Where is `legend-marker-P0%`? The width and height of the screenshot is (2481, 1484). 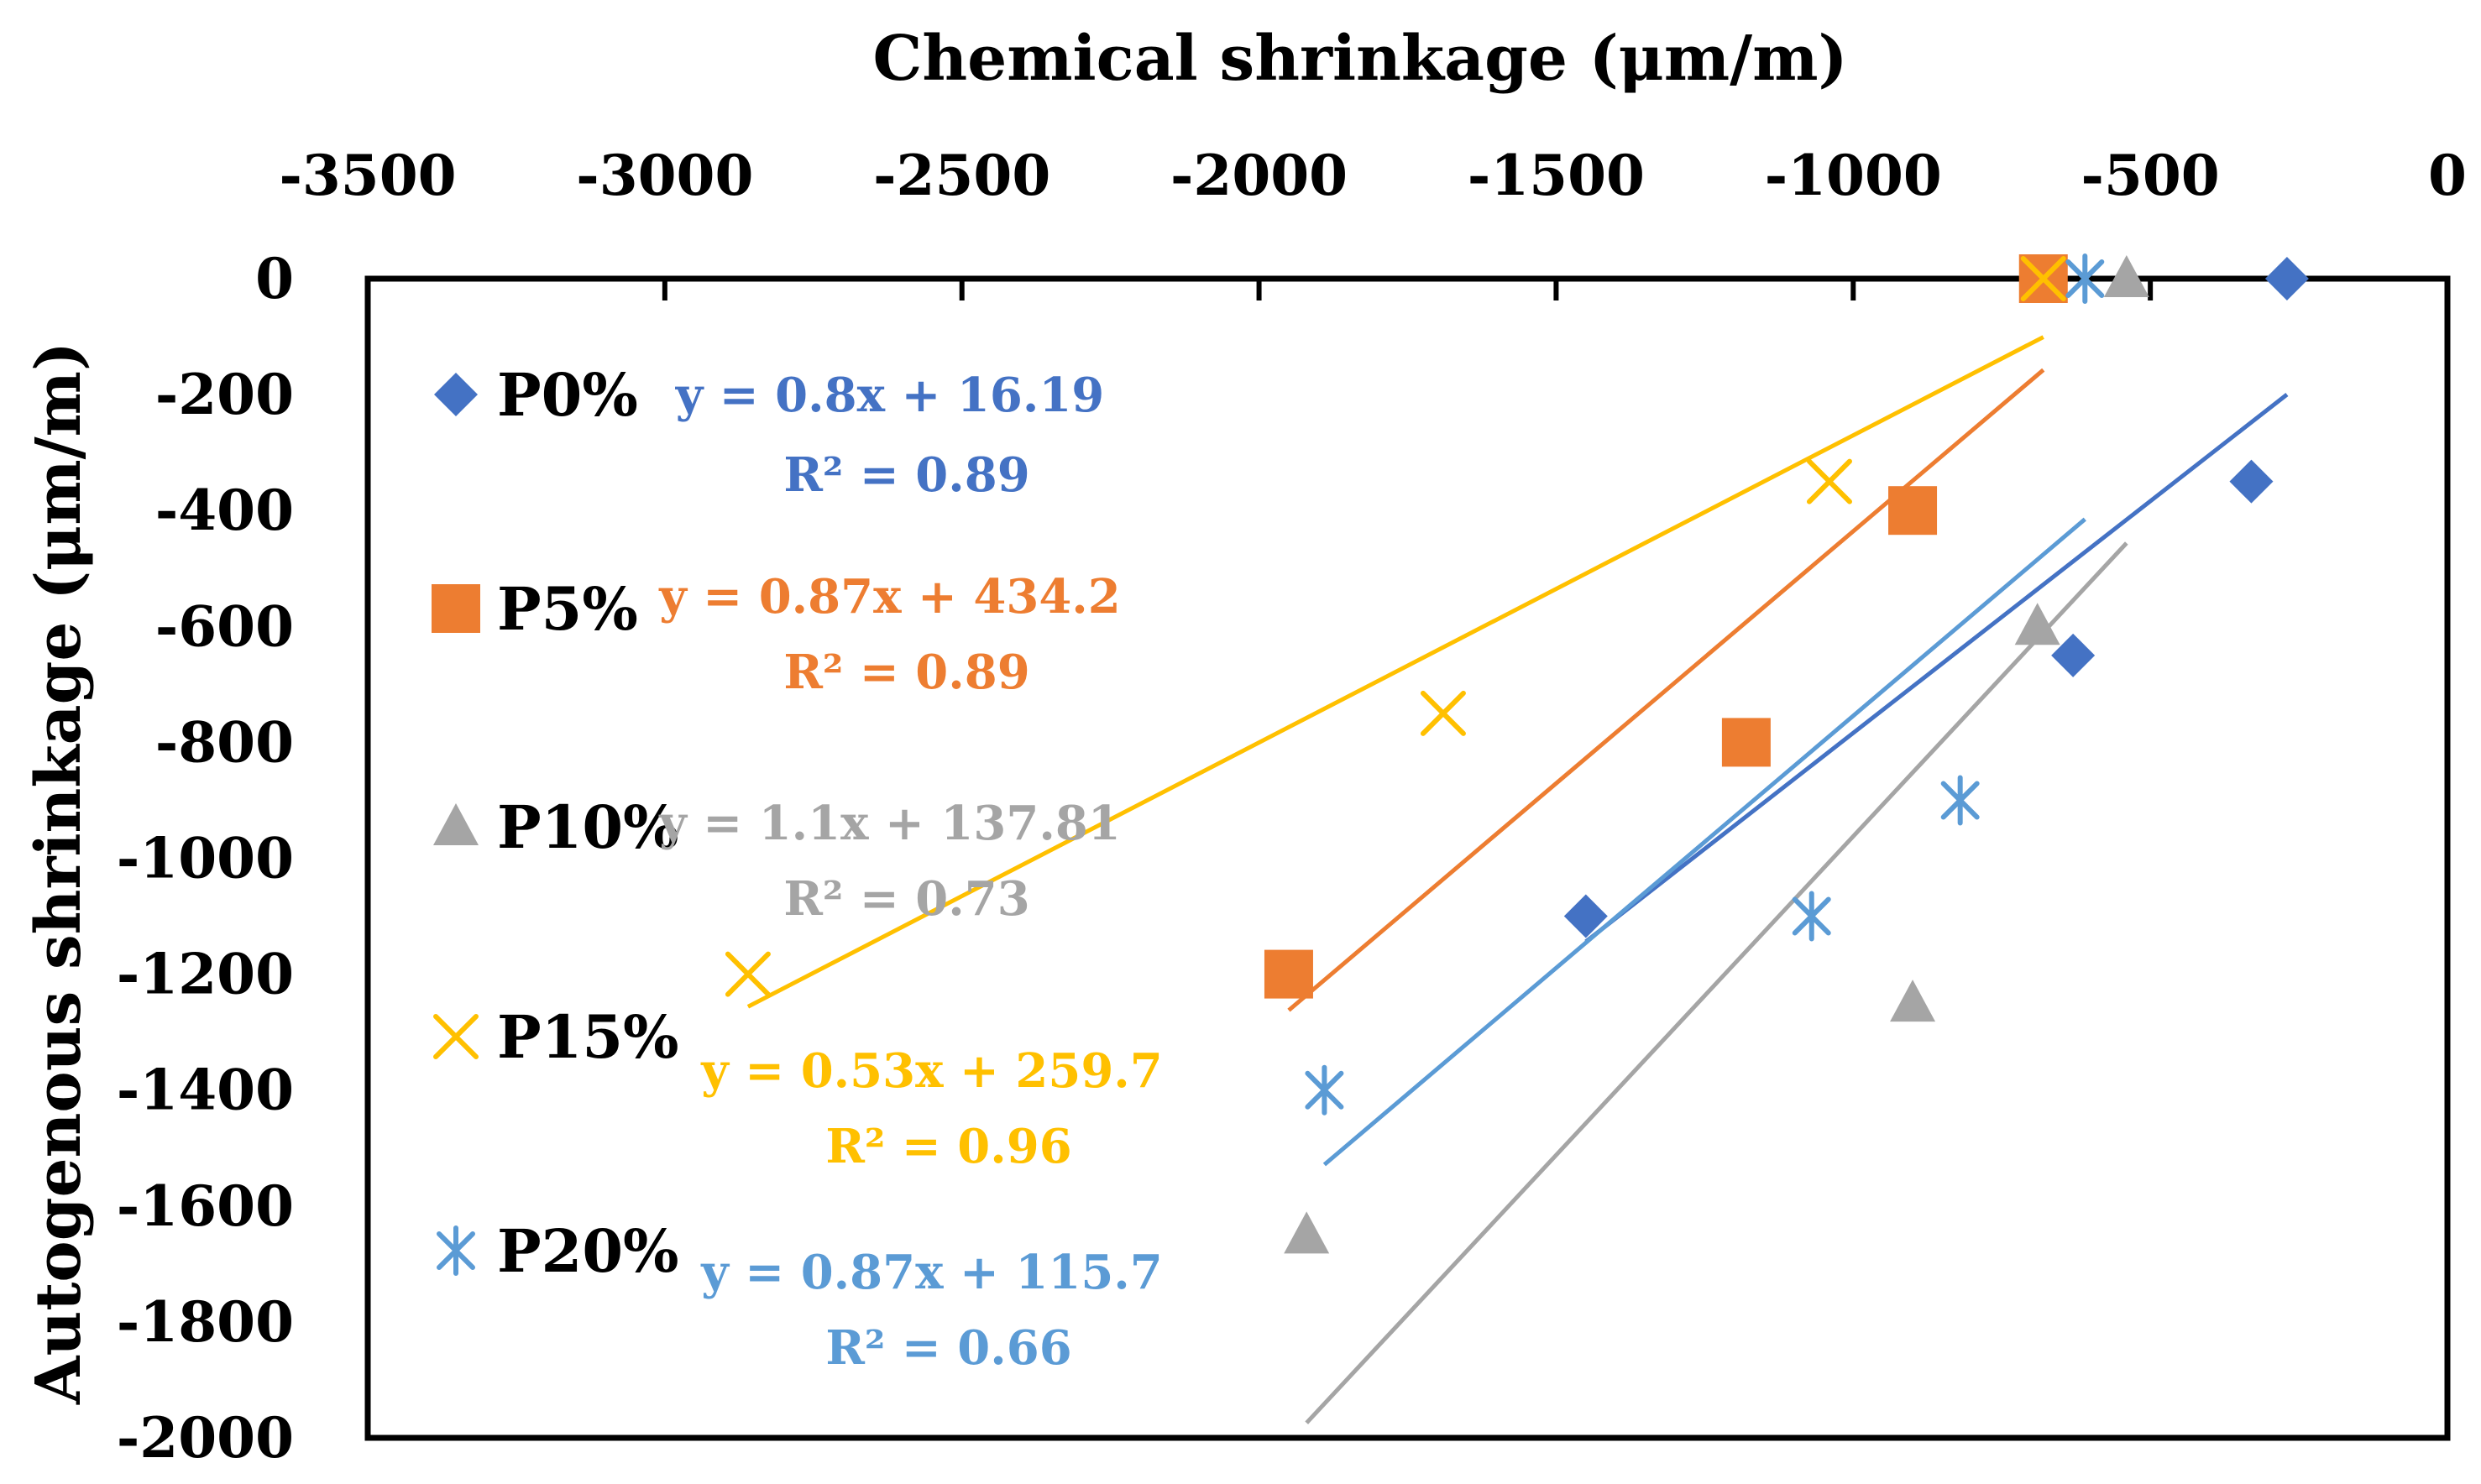 legend-marker-P0% is located at coordinates (456, 394).